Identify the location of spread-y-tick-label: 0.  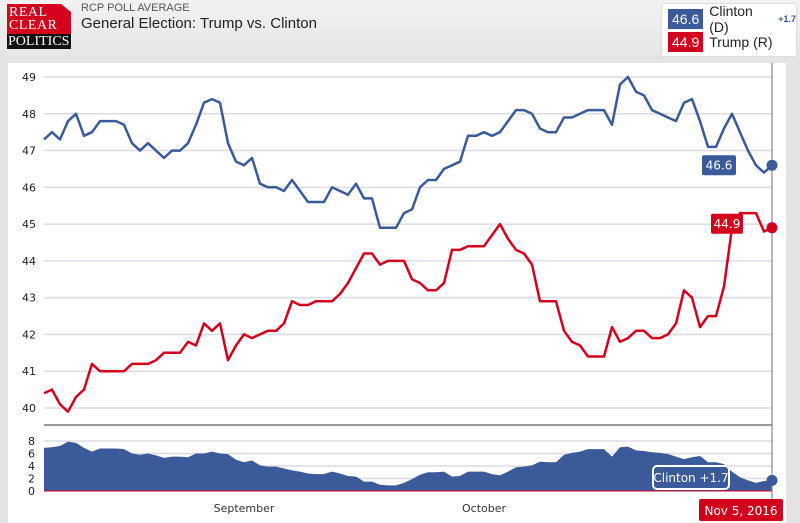
(31, 491).